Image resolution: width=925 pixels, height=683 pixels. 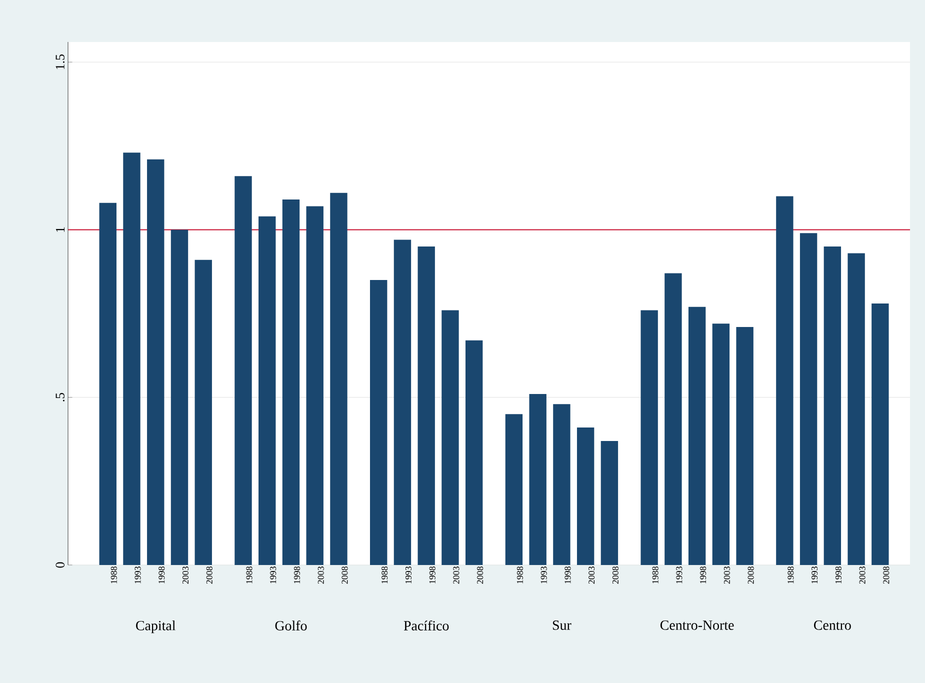 I want to click on x-tick-label: Golfo, so click(x=291, y=625).